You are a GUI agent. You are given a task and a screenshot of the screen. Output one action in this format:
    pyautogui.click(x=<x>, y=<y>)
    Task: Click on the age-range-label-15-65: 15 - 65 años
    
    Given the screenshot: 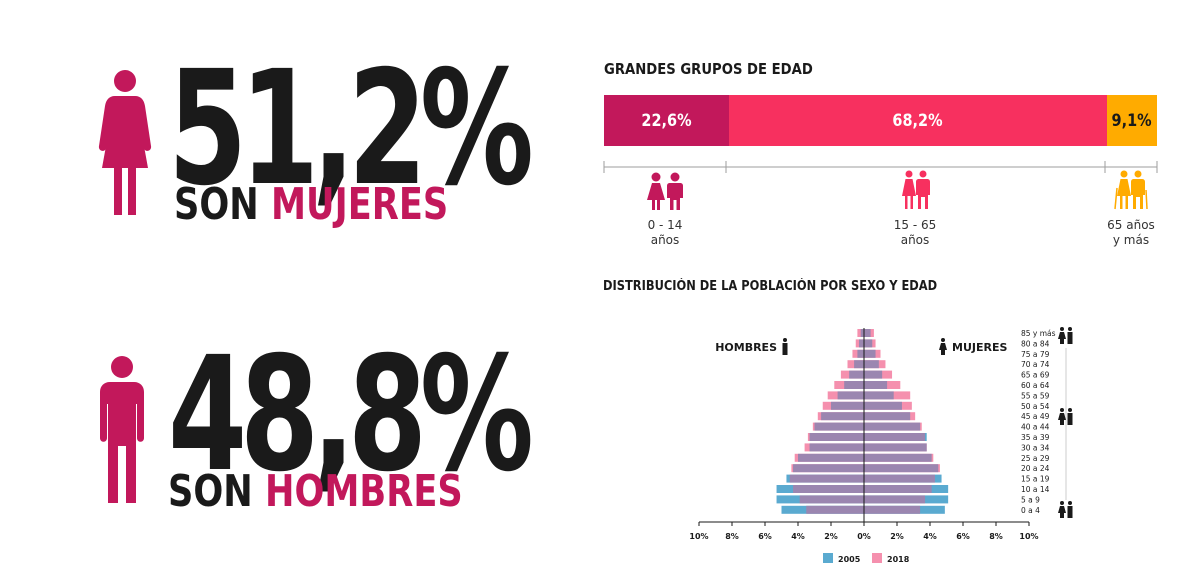 What is the action you would take?
    pyautogui.click(x=915, y=232)
    